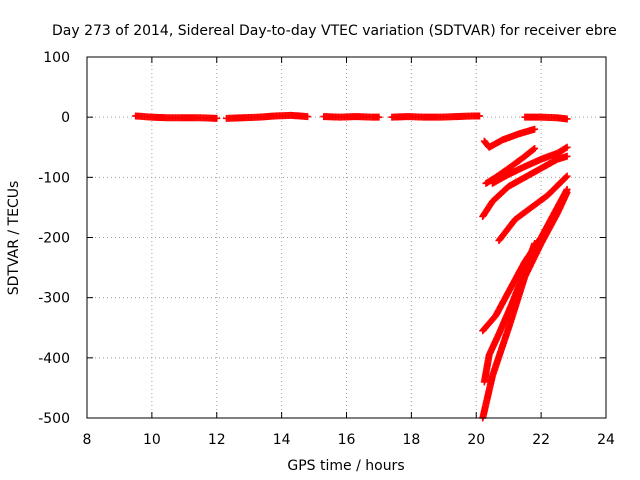 Image resolution: width=640 pixels, height=480 pixels. Describe the element at coordinates (152, 440) in the screenshot. I see `x-tick-label: 10` at that location.